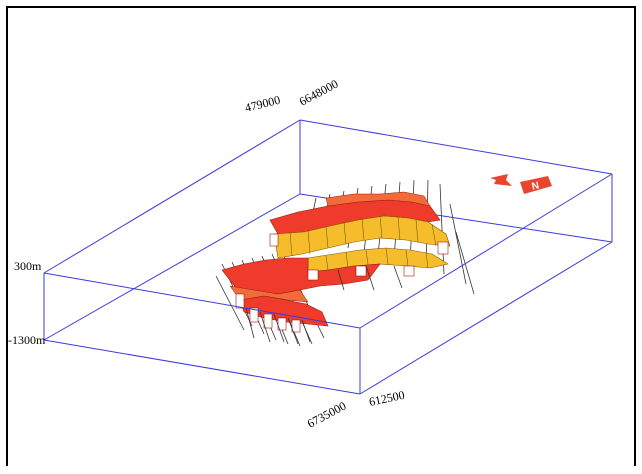 The width and height of the screenshot is (642, 474). Describe the element at coordinates (319, 93) in the screenshot. I see `label-y-far: 6648000` at that location.